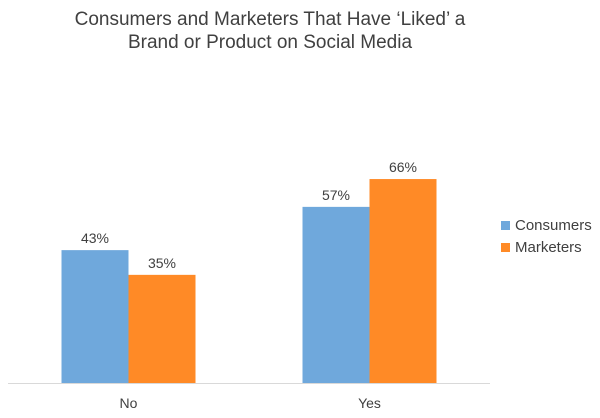 This screenshot has height=418, width=600. Describe the element at coordinates (505, 225) in the screenshot. I see `legend-swatch-consumers` at that location.